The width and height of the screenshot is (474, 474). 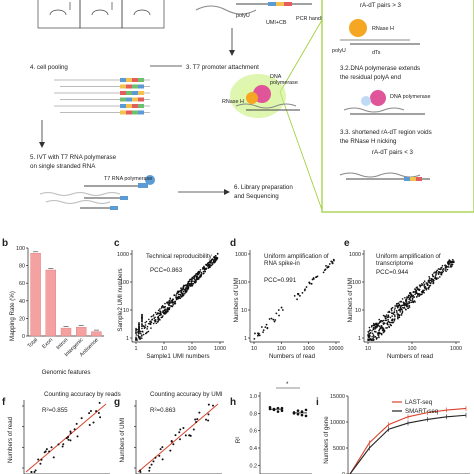 I want to click on step-3-2-line-2: the residual polyA end, so click(x=370, y=77).